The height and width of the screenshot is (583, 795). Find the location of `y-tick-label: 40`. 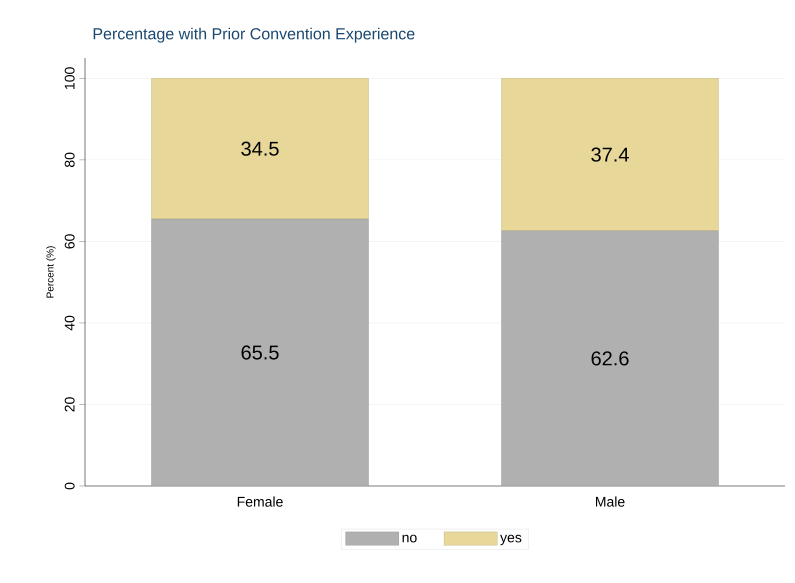

y-tick-label: 40 is located at coordinates (69, 323).